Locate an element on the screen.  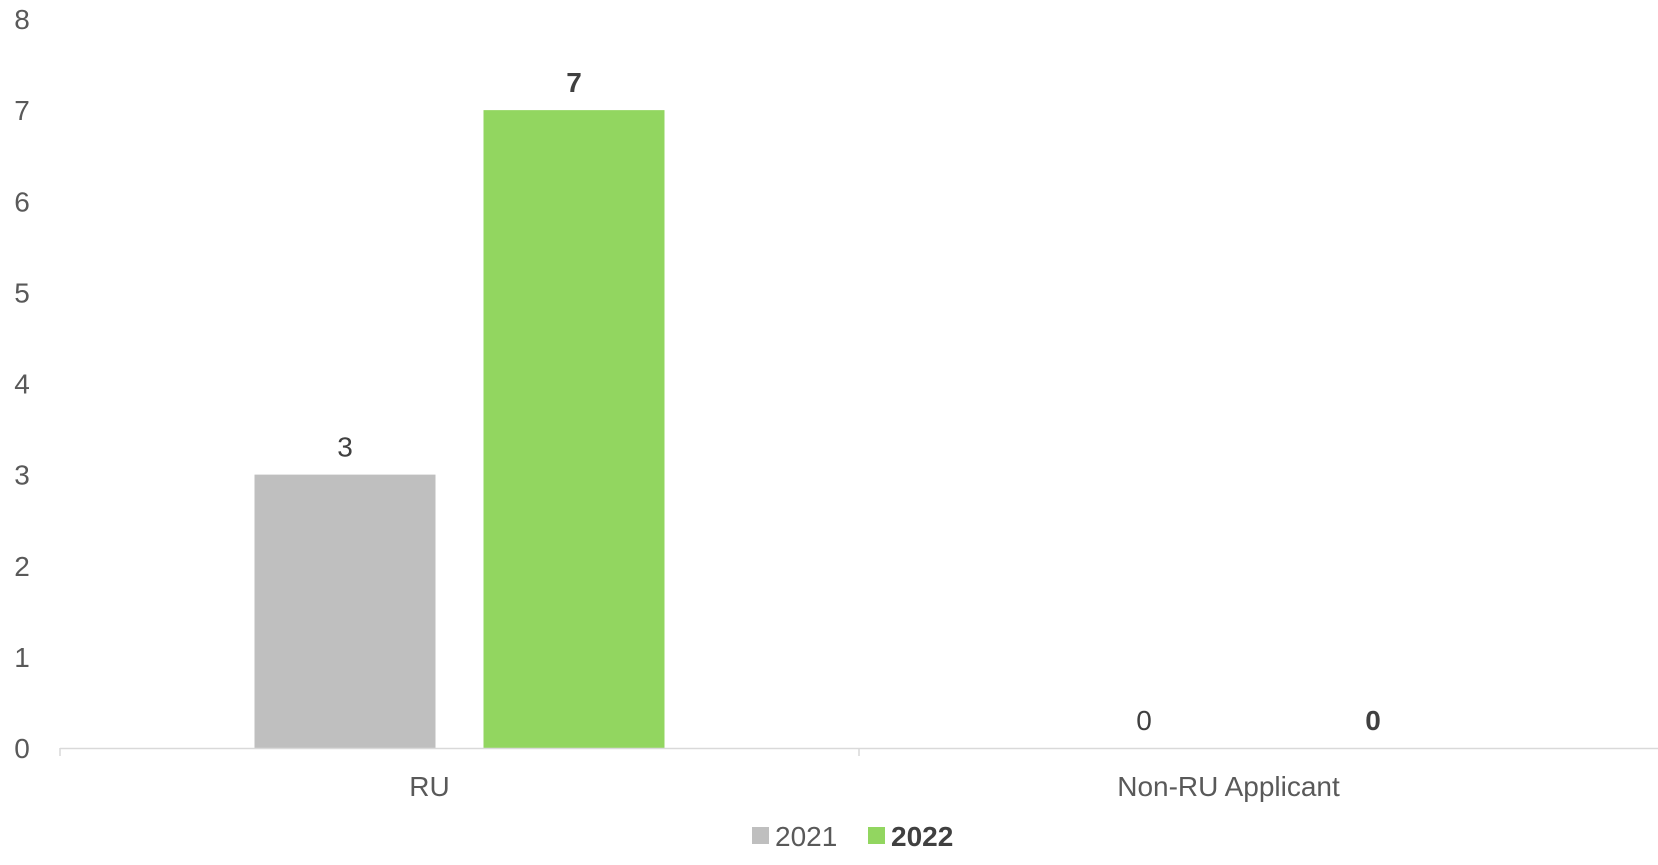
data-label: 3 is located at coordinates (345, 447).